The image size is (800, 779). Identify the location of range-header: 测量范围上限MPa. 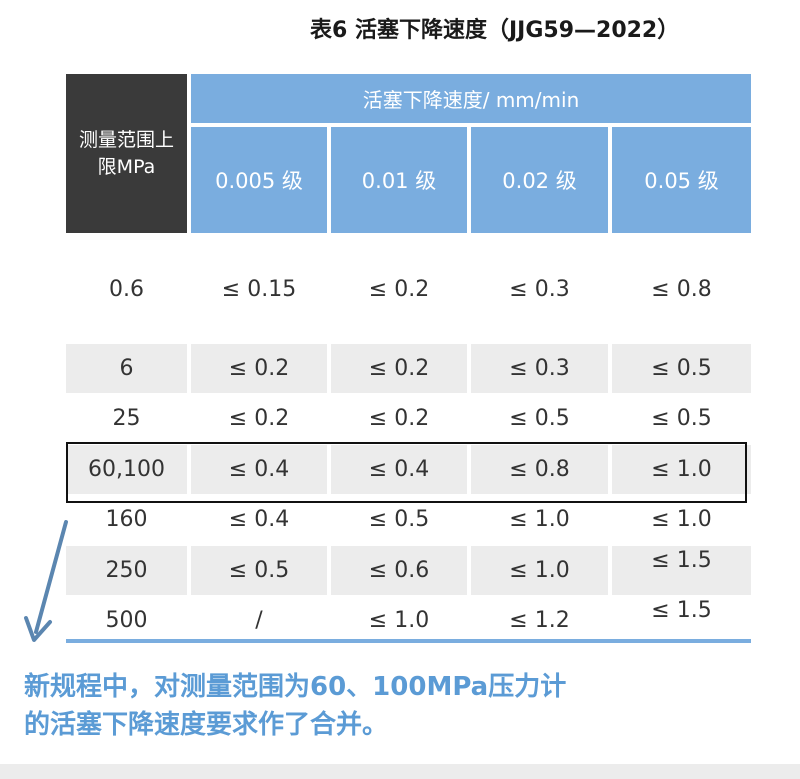
(126, 153).